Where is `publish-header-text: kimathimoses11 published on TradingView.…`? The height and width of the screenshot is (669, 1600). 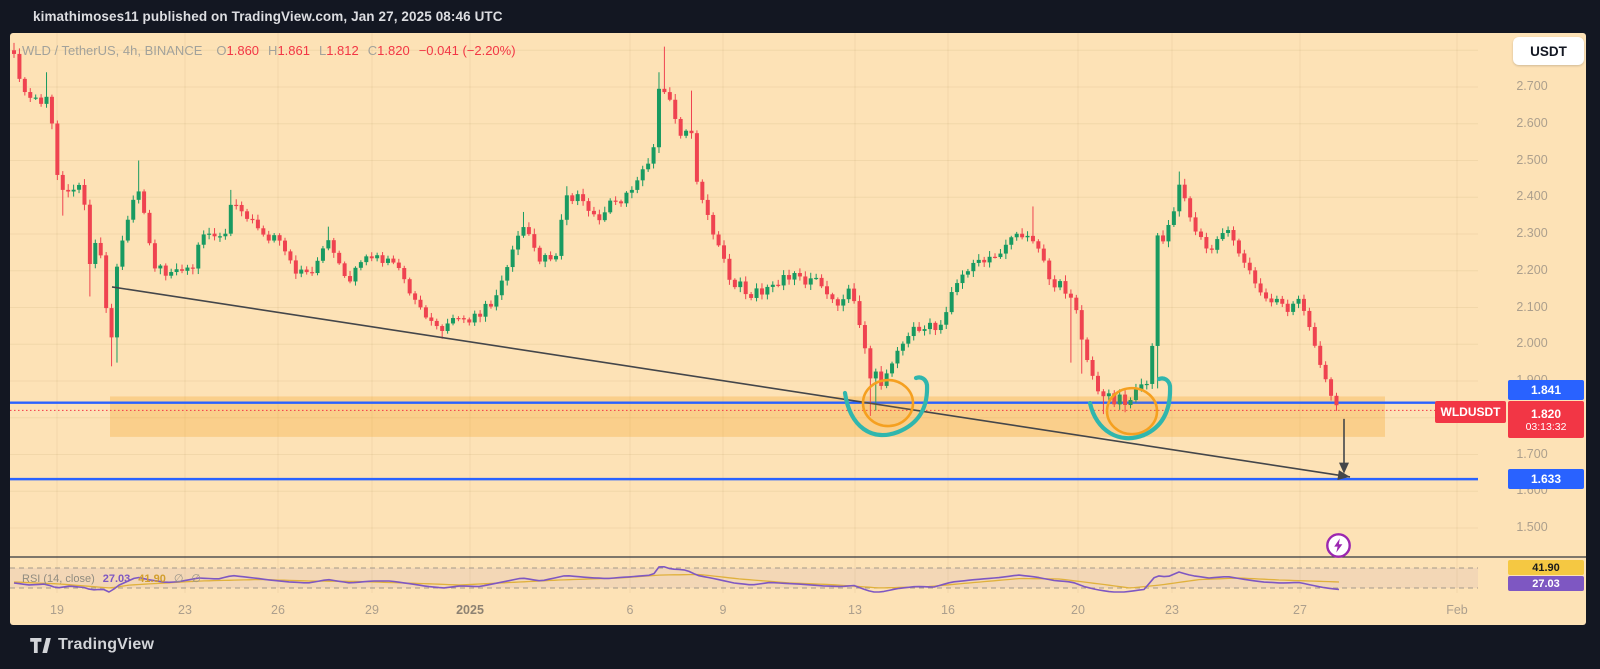 publish-header-text: kimathimoses11 published on TradingView.… is located at coordinates (268, 16).